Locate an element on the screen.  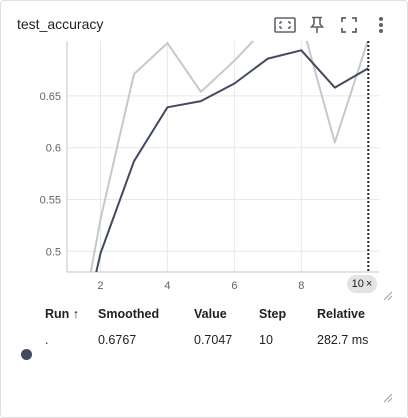
fullscreen-button is located at coordinates (349, 25).